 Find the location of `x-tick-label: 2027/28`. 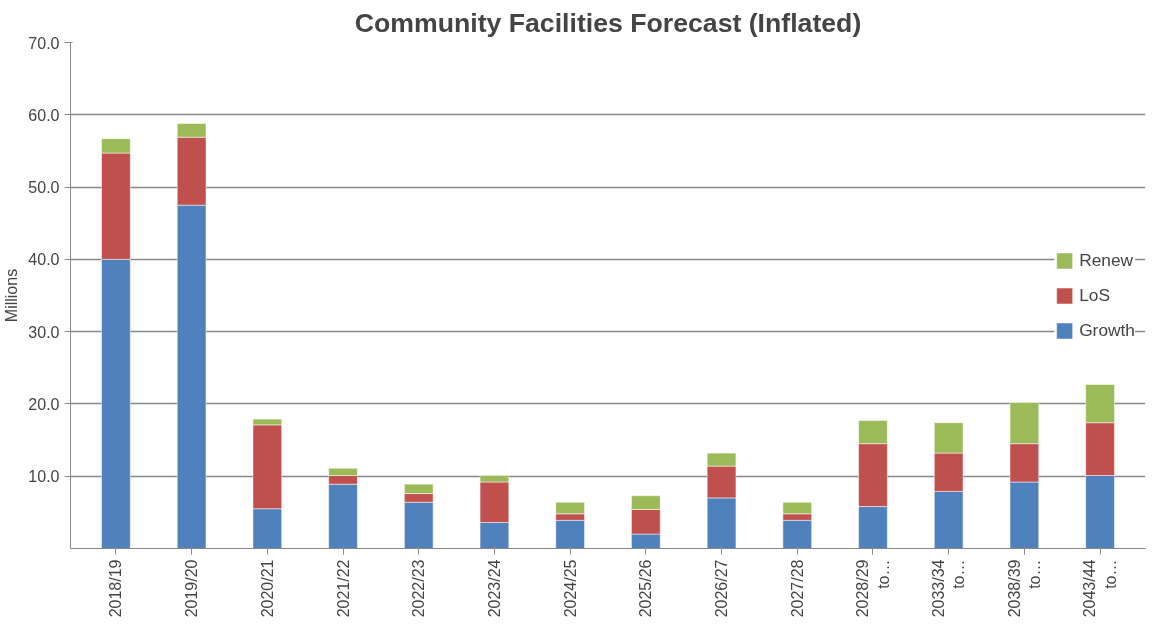

x-tick-label: 2027/28 is located at coordinates (797, 588).